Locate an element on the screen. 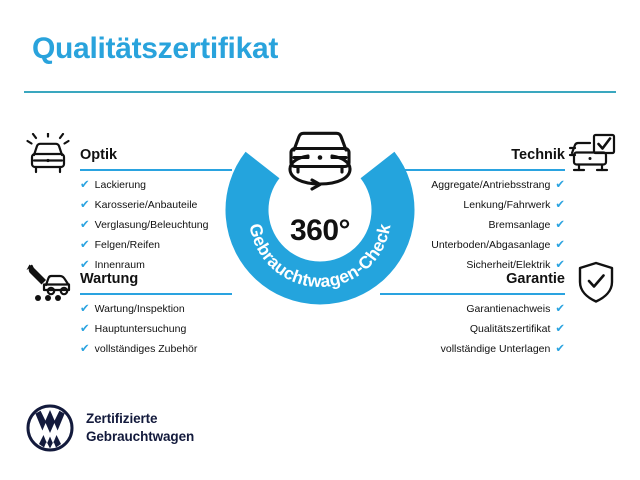  title-divider is located at coordinates (320, 92).